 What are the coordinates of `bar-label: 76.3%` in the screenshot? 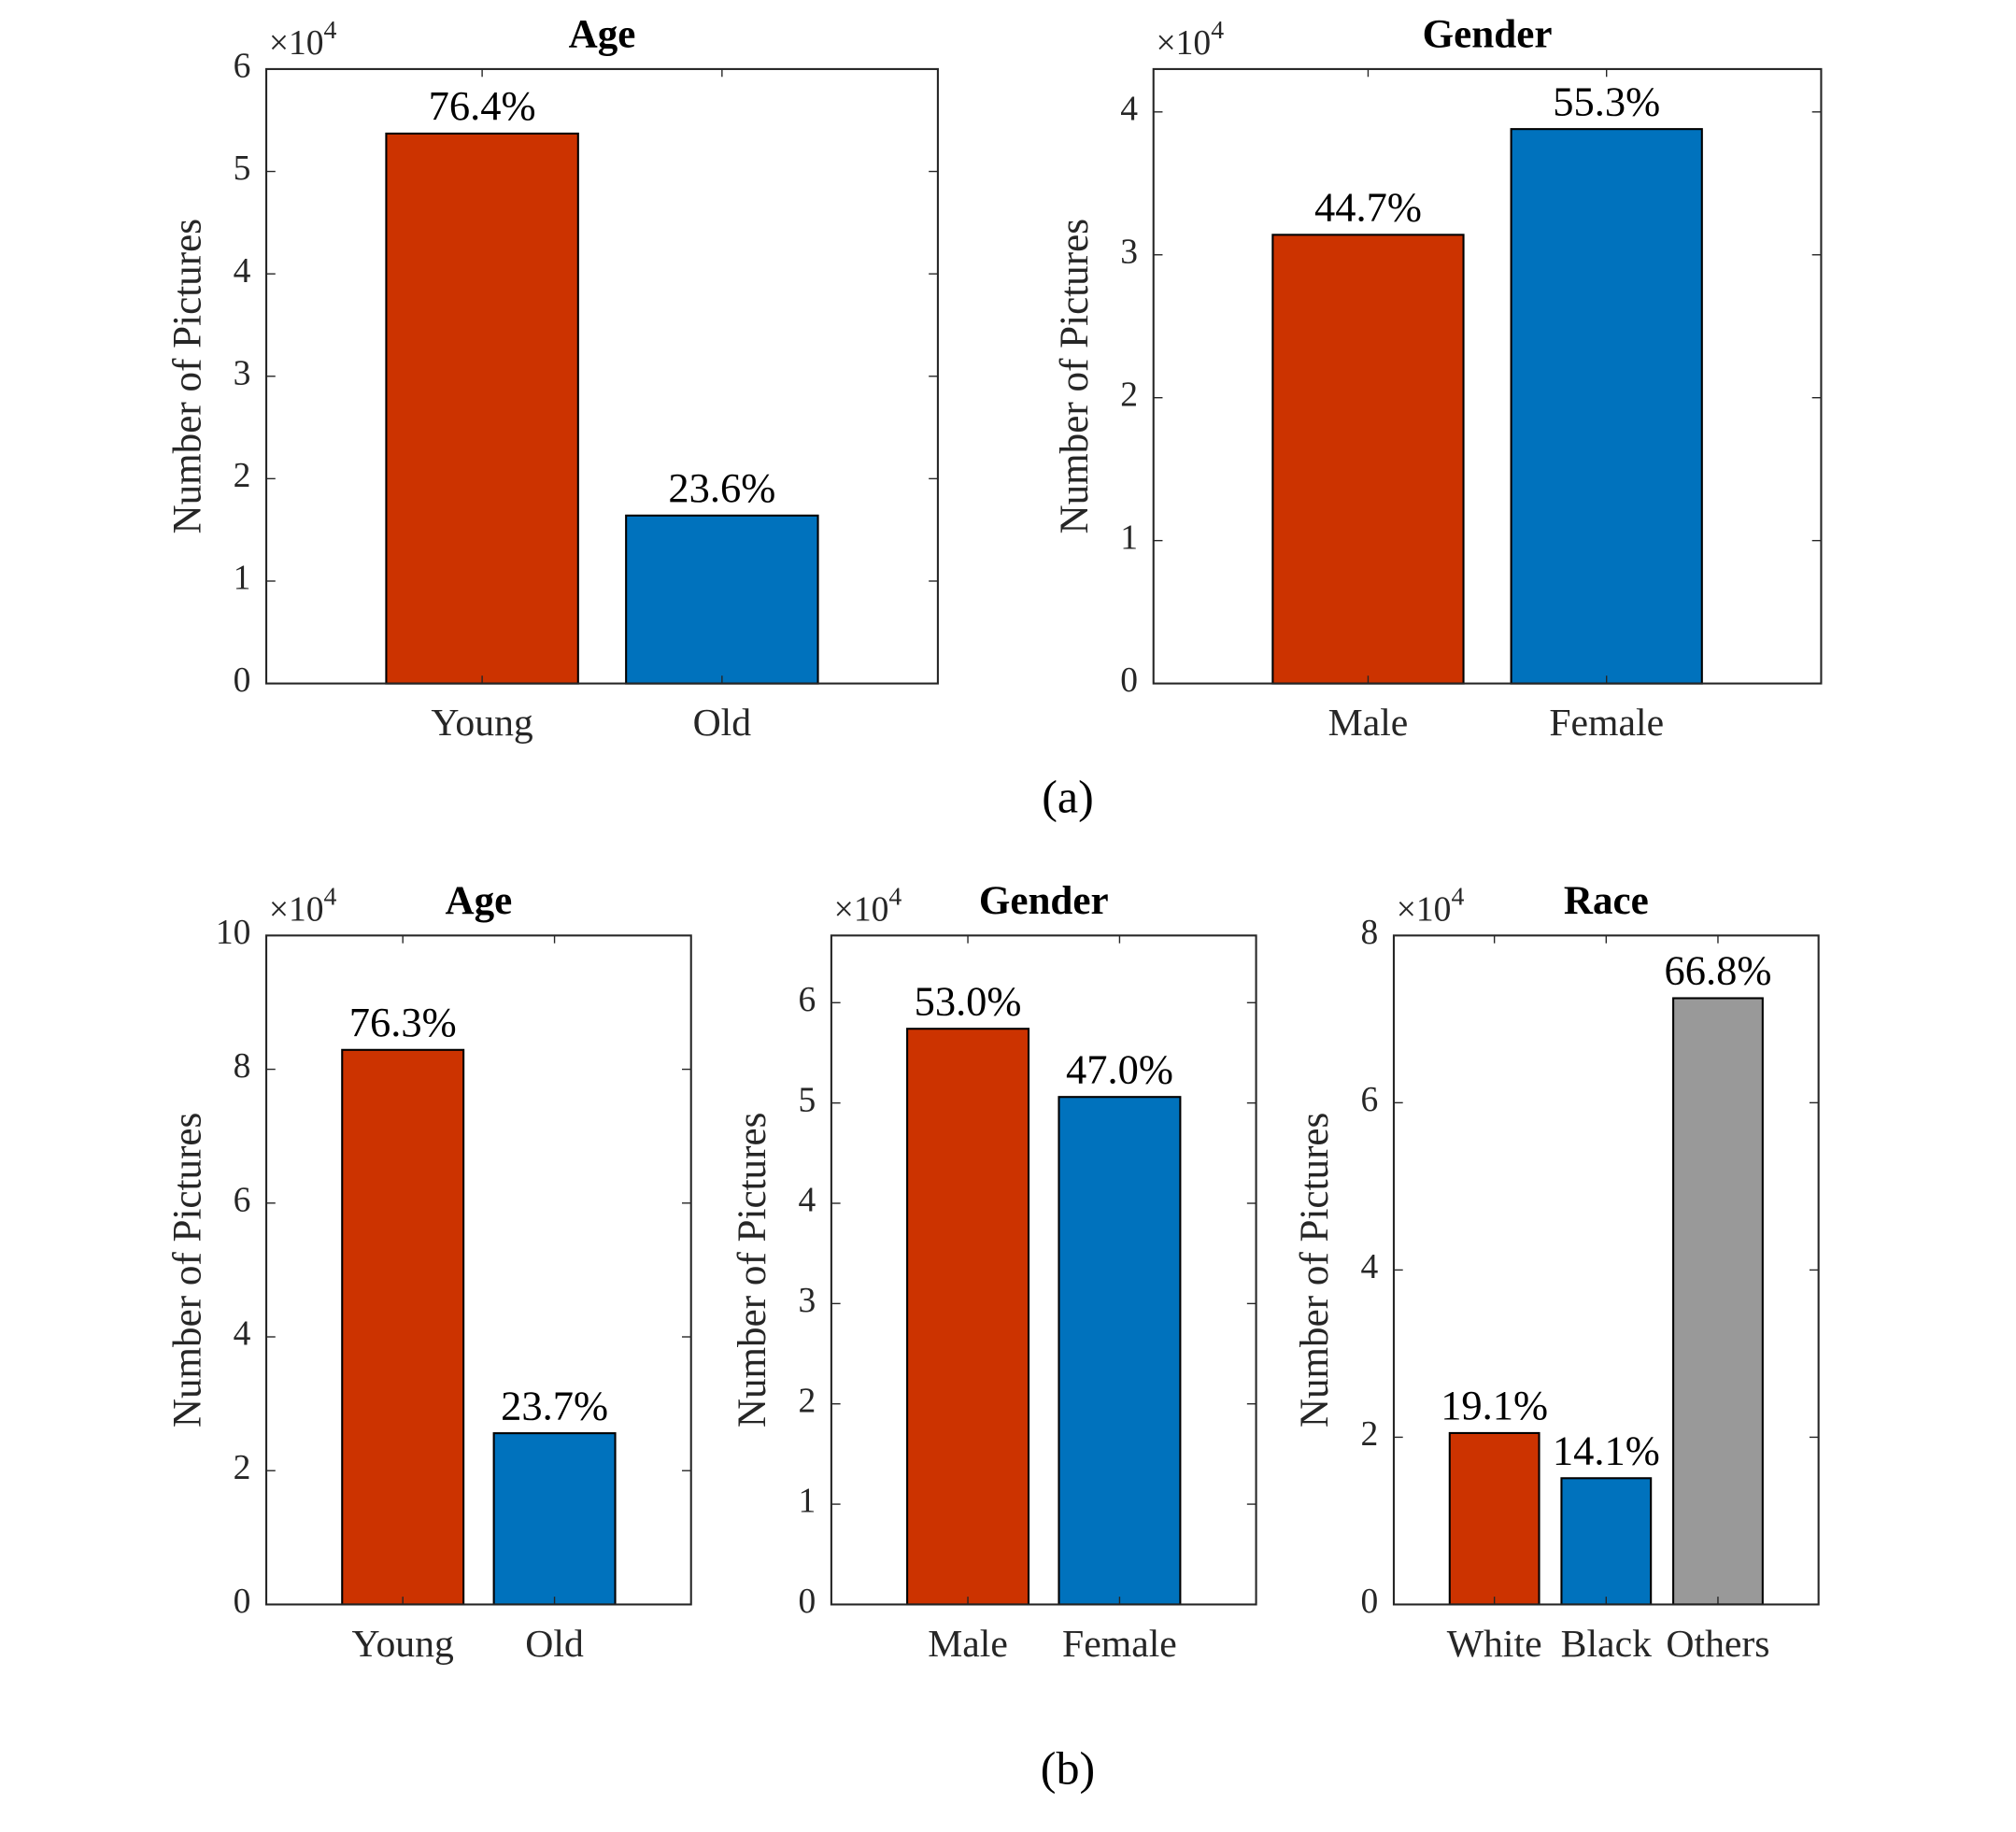 It's located at (403, 1022).